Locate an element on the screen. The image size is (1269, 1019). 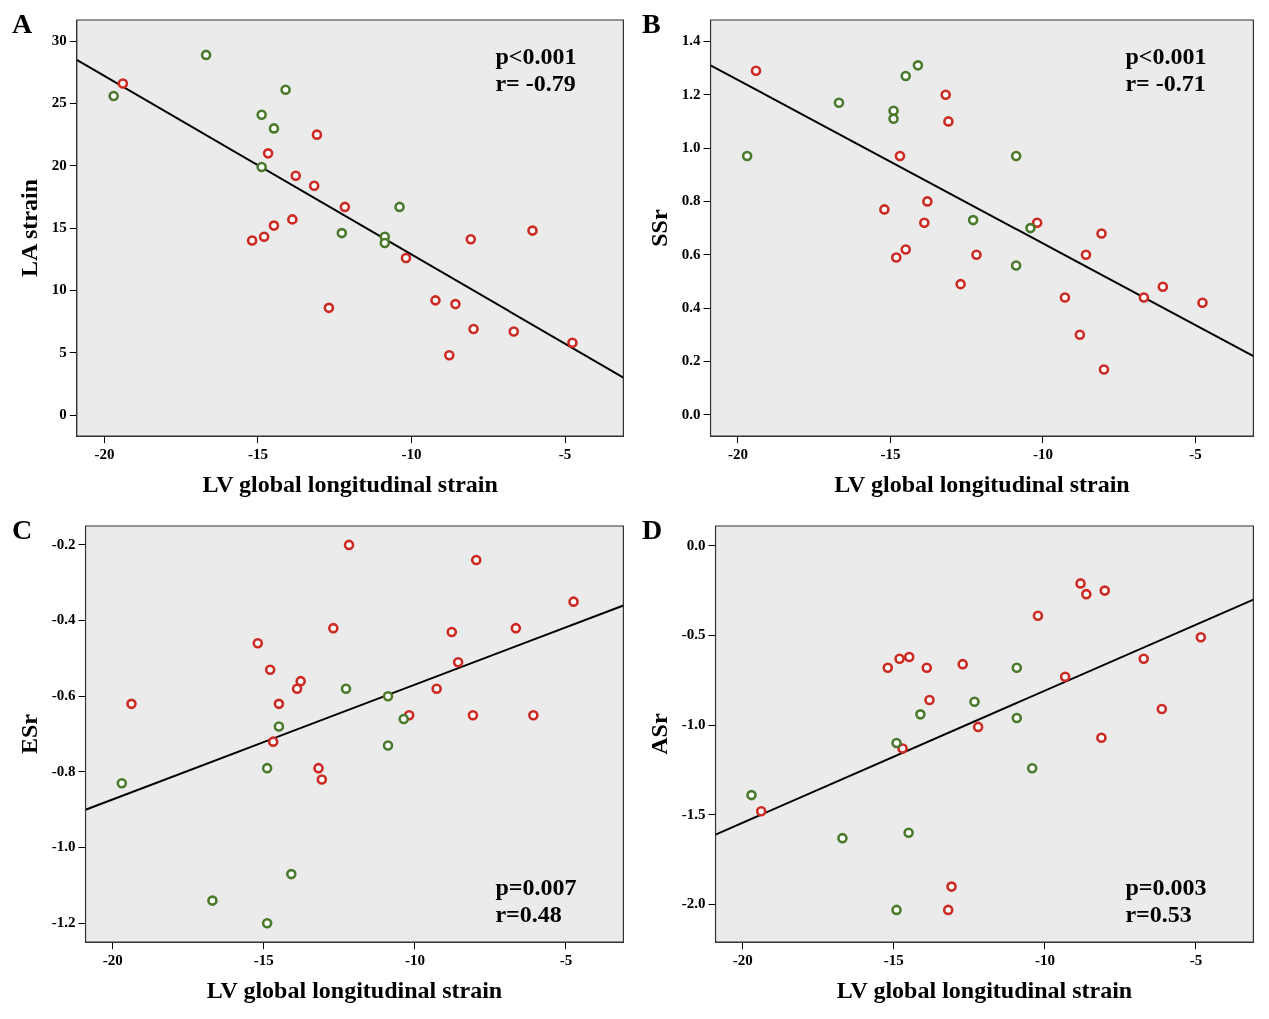
y-tick-label: 25 is located at coordinates (59, 102).